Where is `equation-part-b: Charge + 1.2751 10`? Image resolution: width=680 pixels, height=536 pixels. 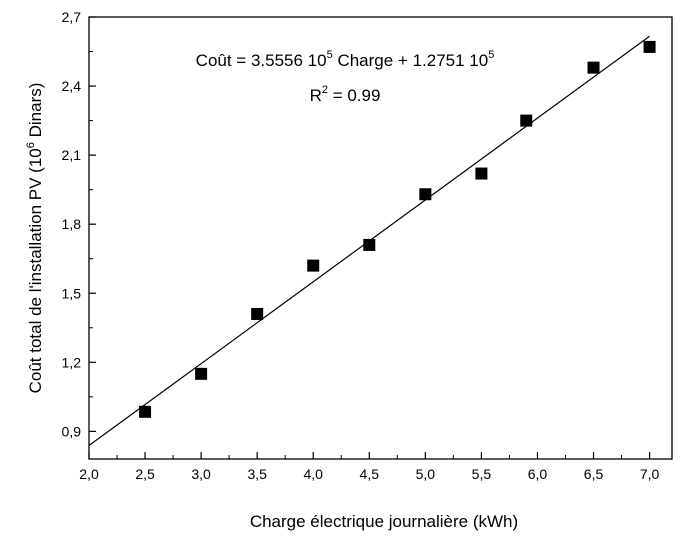
equation-part-b: Charge + 1.2751 10 is located at coordinates (410, 60).